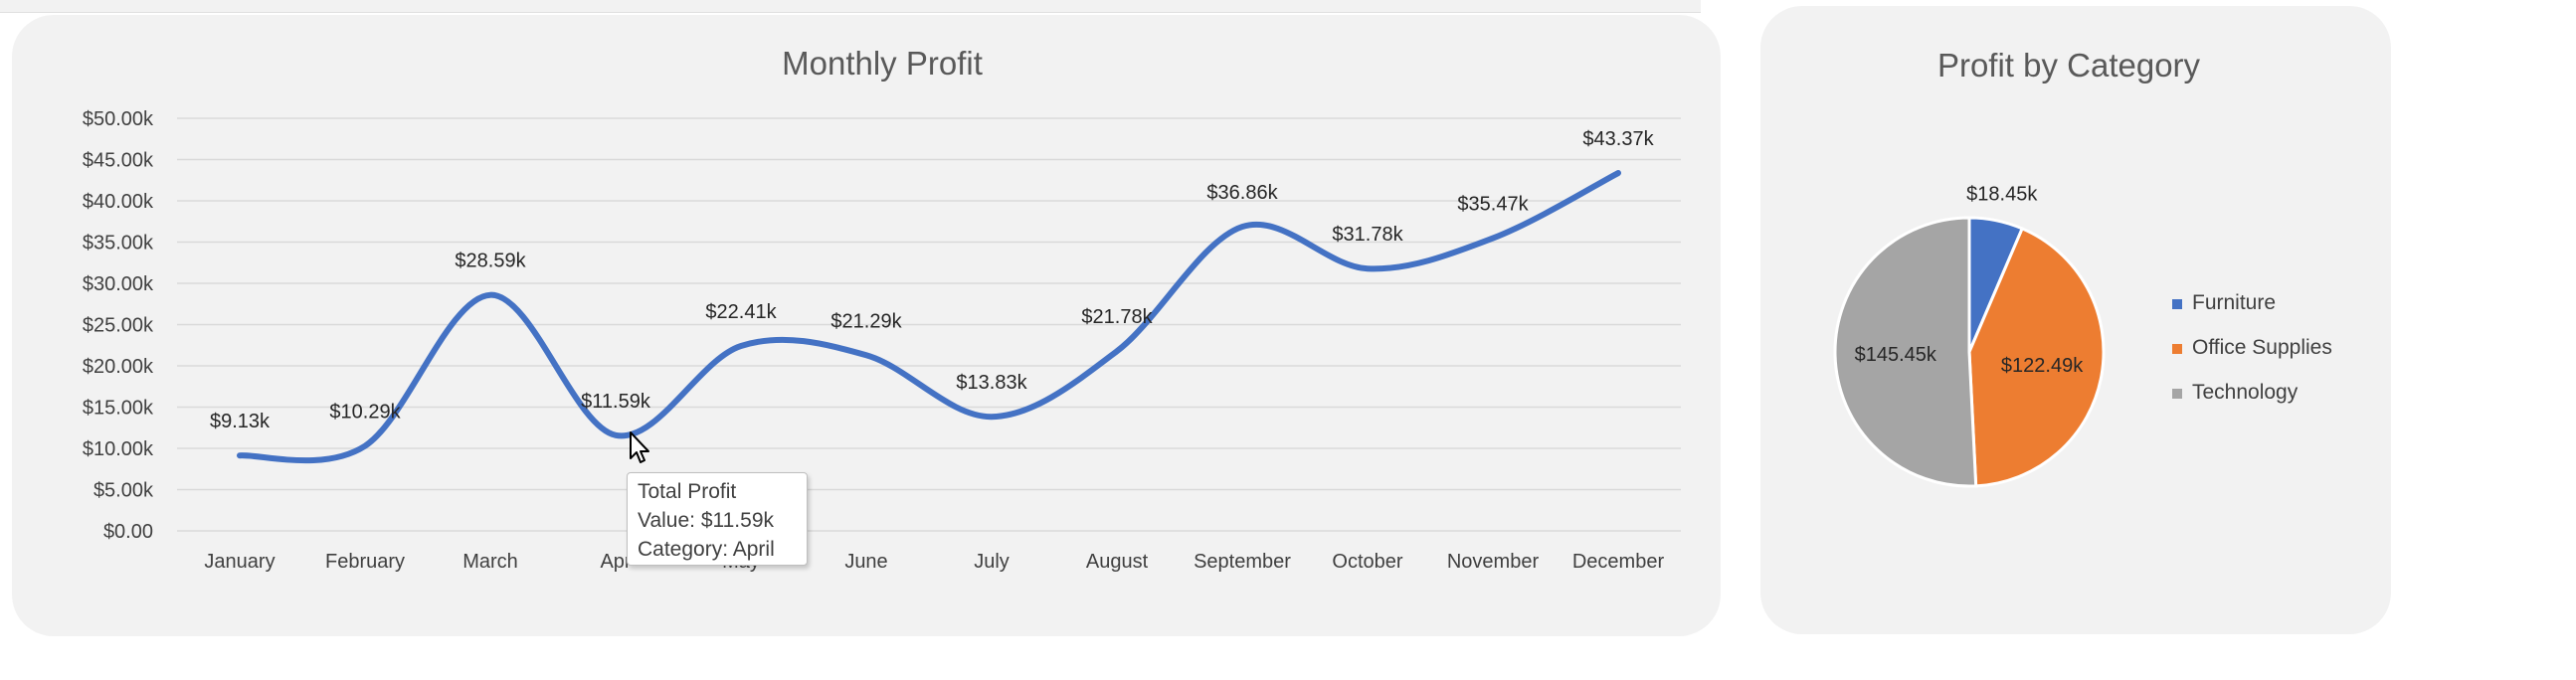 The width and height of the screenshot is (2576, 680). I want to click on legend-item: Furniture, so click(2224, 302).